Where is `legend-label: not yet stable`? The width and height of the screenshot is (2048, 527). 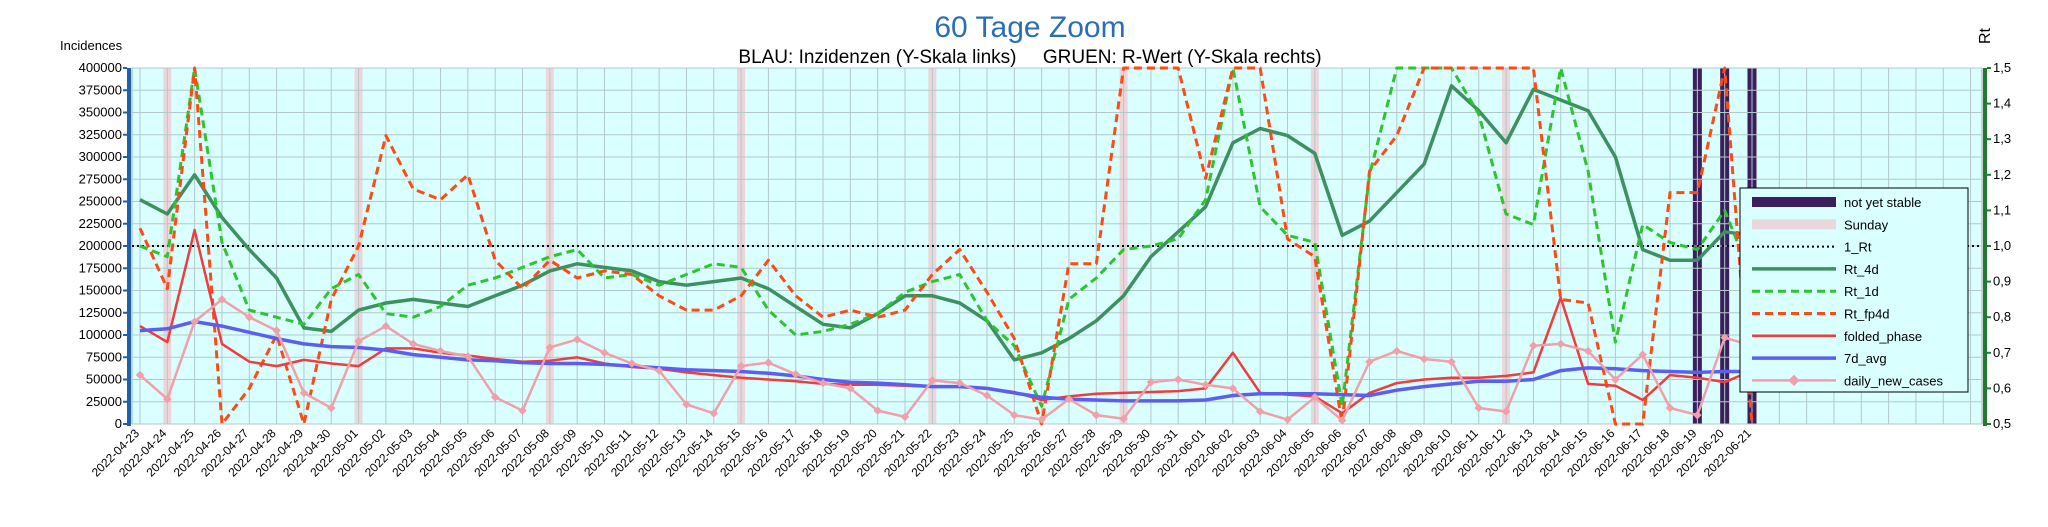 legend-label: not yet stable is located at coordinates (1882, 202).